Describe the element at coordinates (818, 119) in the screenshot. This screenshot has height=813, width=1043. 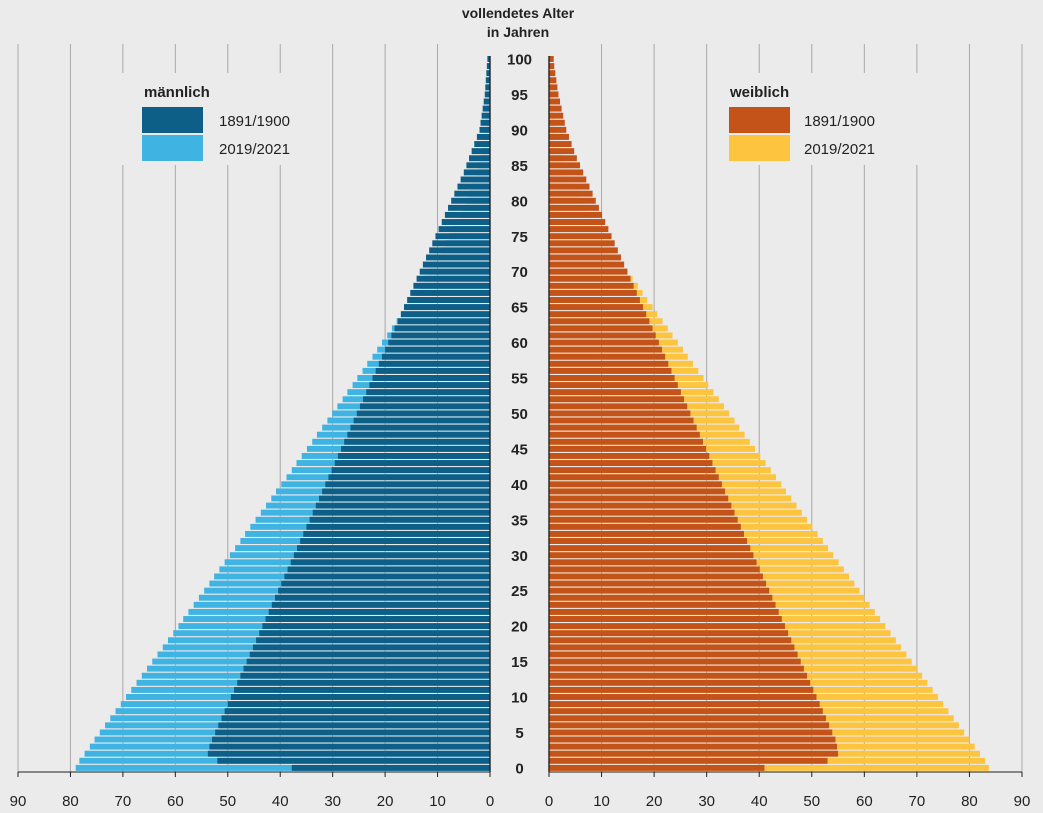
I see `legend-female: weiblich 1891/1900 2019/2021` at that location.